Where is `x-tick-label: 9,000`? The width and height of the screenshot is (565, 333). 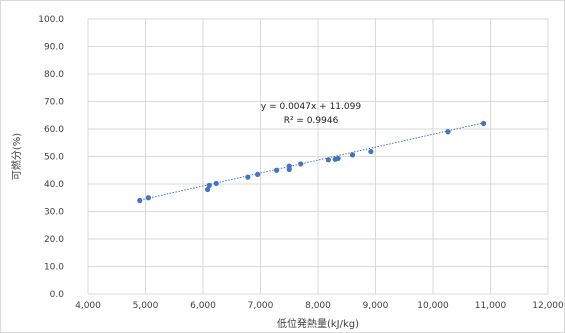 x-tick-label: 9,000 is located at coordinates (376, 306).